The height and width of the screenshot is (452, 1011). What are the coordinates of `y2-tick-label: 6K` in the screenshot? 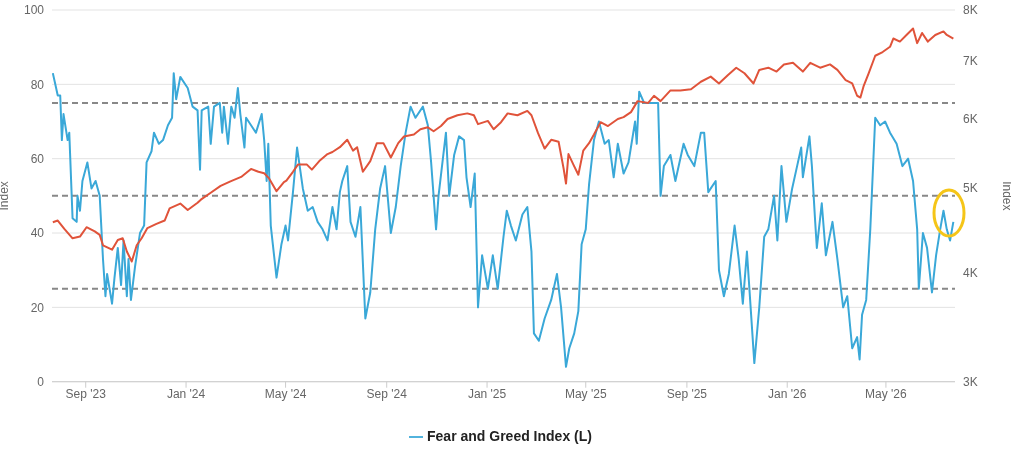 It's located at (970, 119).